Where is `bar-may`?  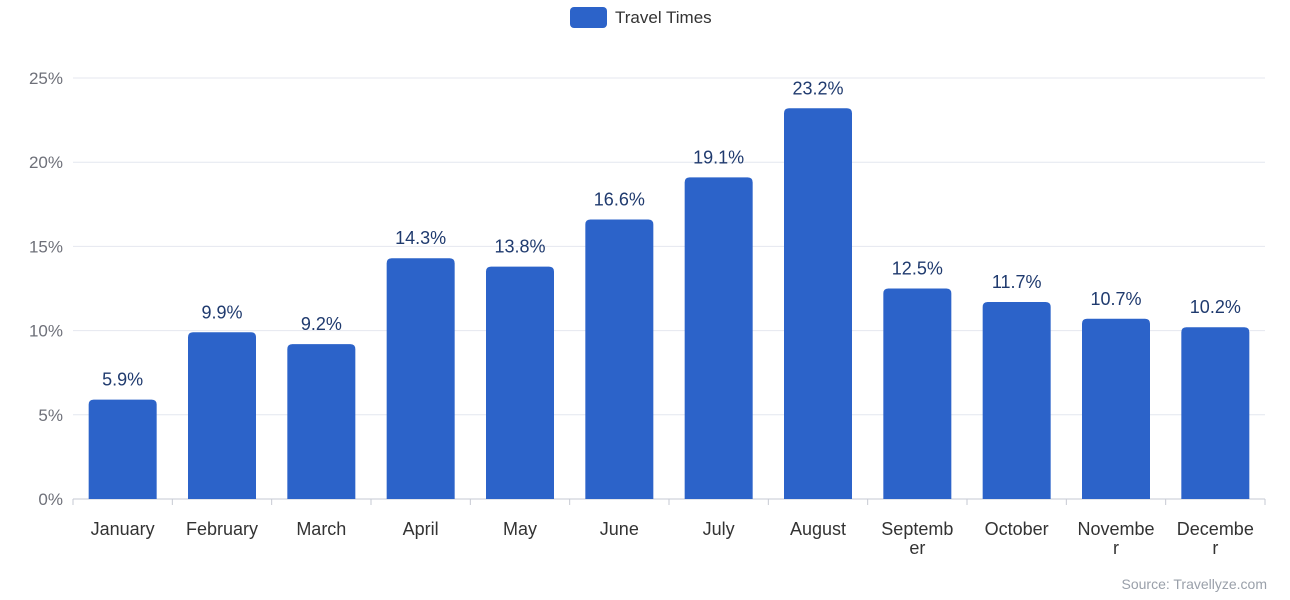
bar-may is located at coordinates (520, 382).